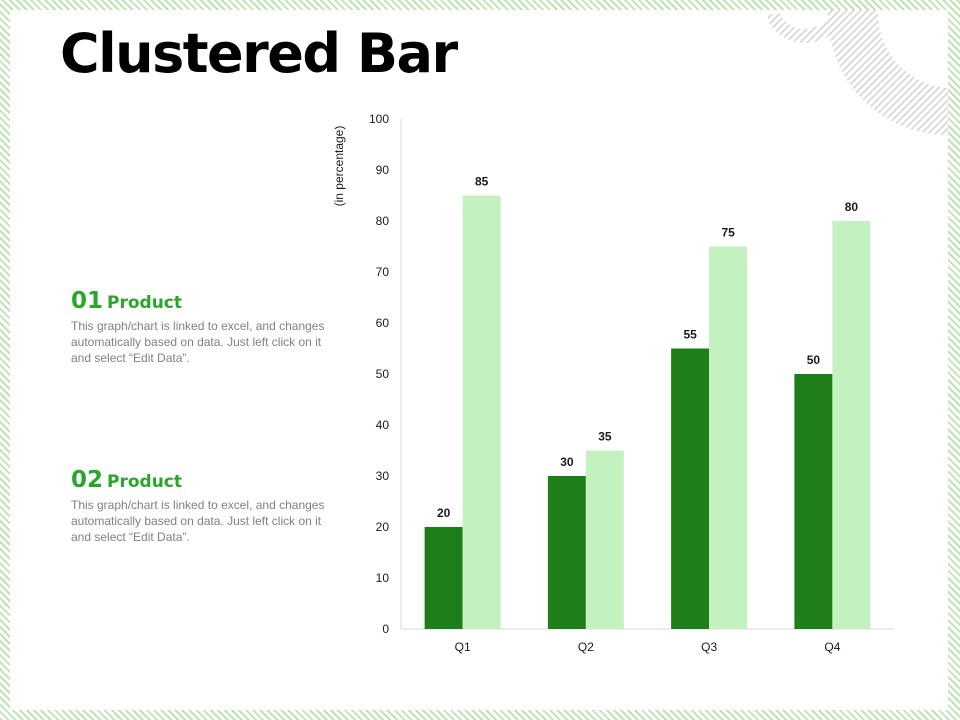  I want to click on data-label: 50, so click(814, 360).